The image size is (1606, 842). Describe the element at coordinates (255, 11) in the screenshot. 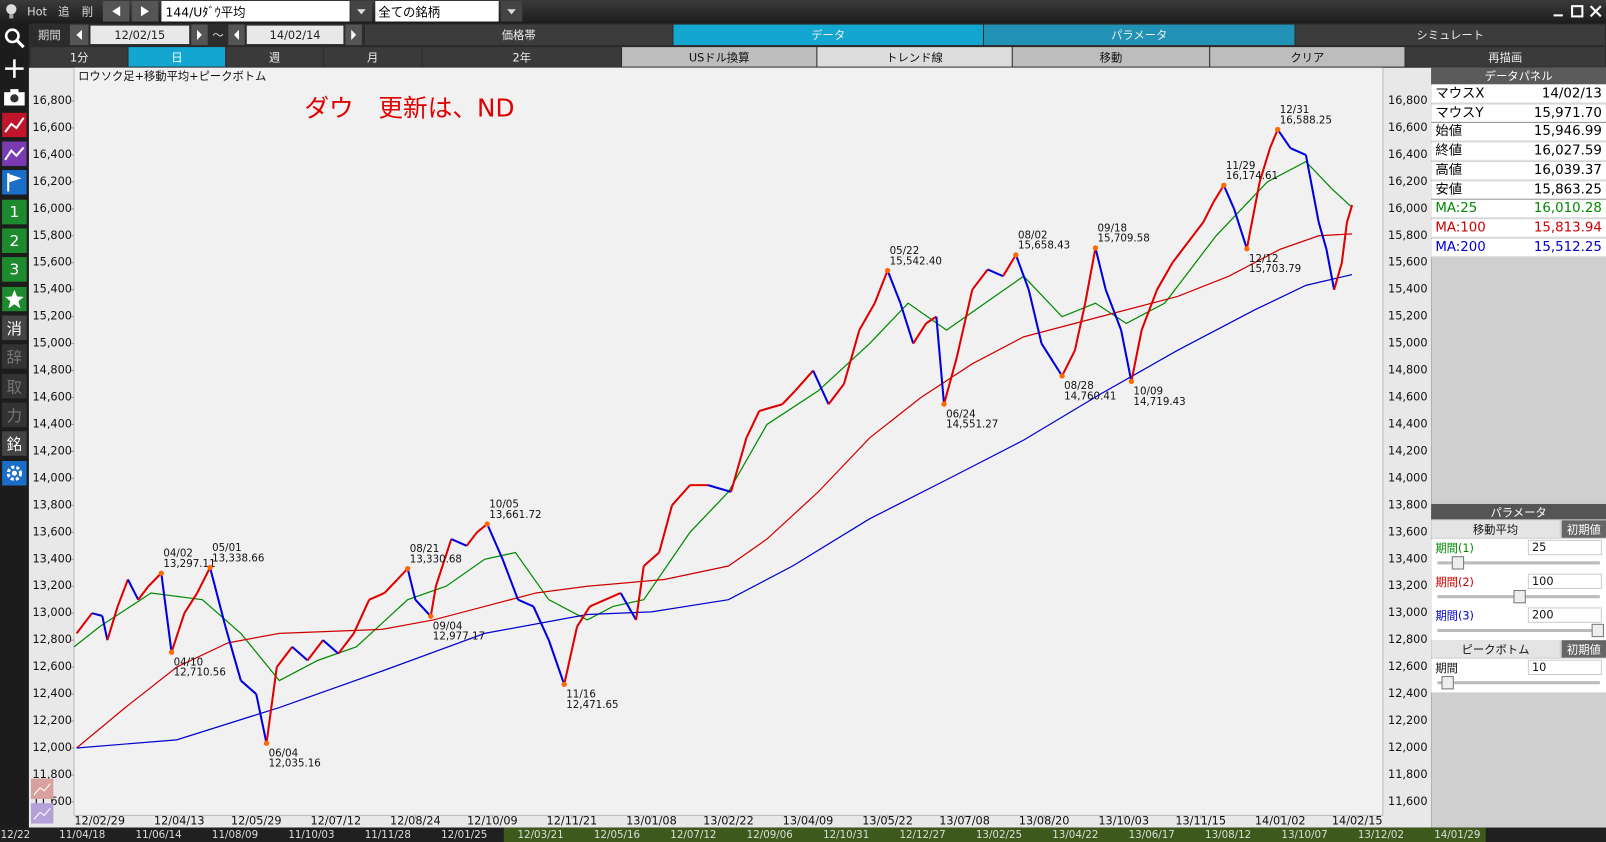

I see `symbol-select: 144/Uﾀﾞｳ平均` at that location.